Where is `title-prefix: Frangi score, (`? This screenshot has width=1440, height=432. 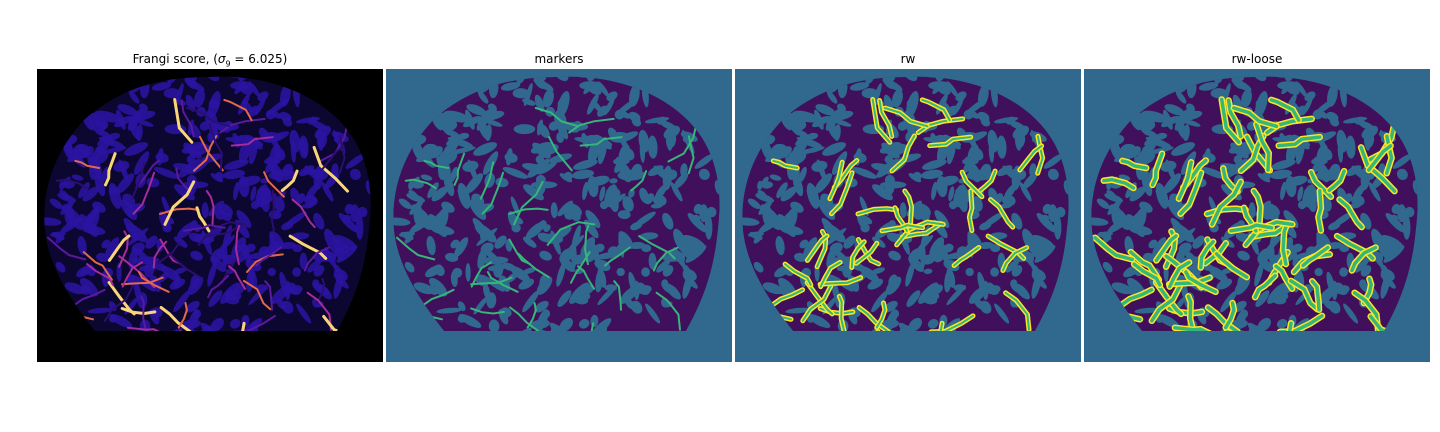 title-prefix: Frangi score, ( is located at coordinates (175, 59).